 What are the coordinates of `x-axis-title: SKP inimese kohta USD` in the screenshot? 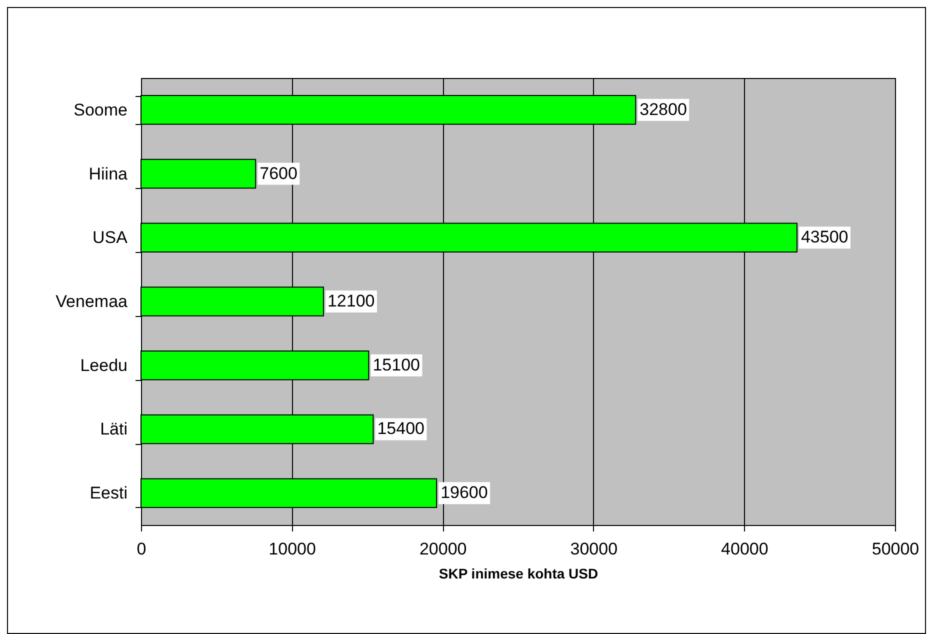 It's located at (518, 574).